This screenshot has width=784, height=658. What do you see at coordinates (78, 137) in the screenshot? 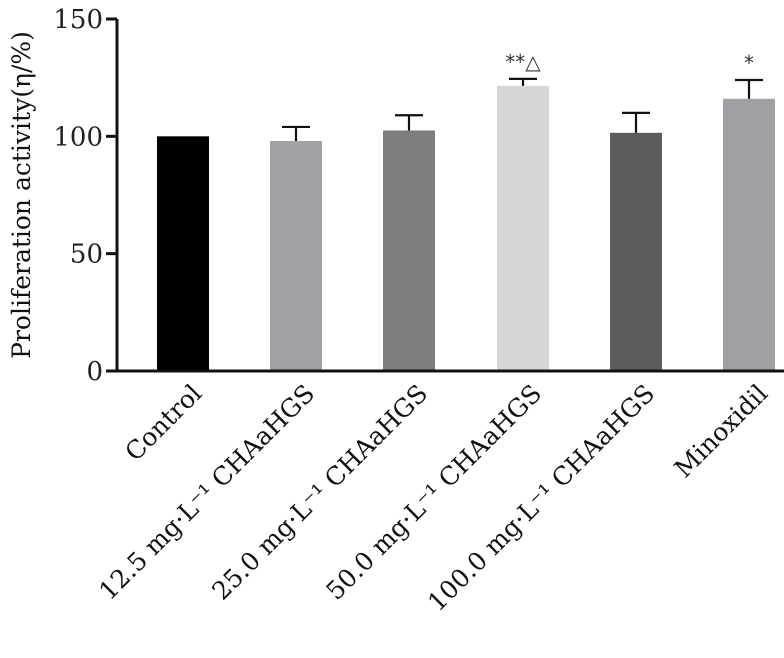
I see `y-tick-label-100: 100` at bounding box center [78, 137].